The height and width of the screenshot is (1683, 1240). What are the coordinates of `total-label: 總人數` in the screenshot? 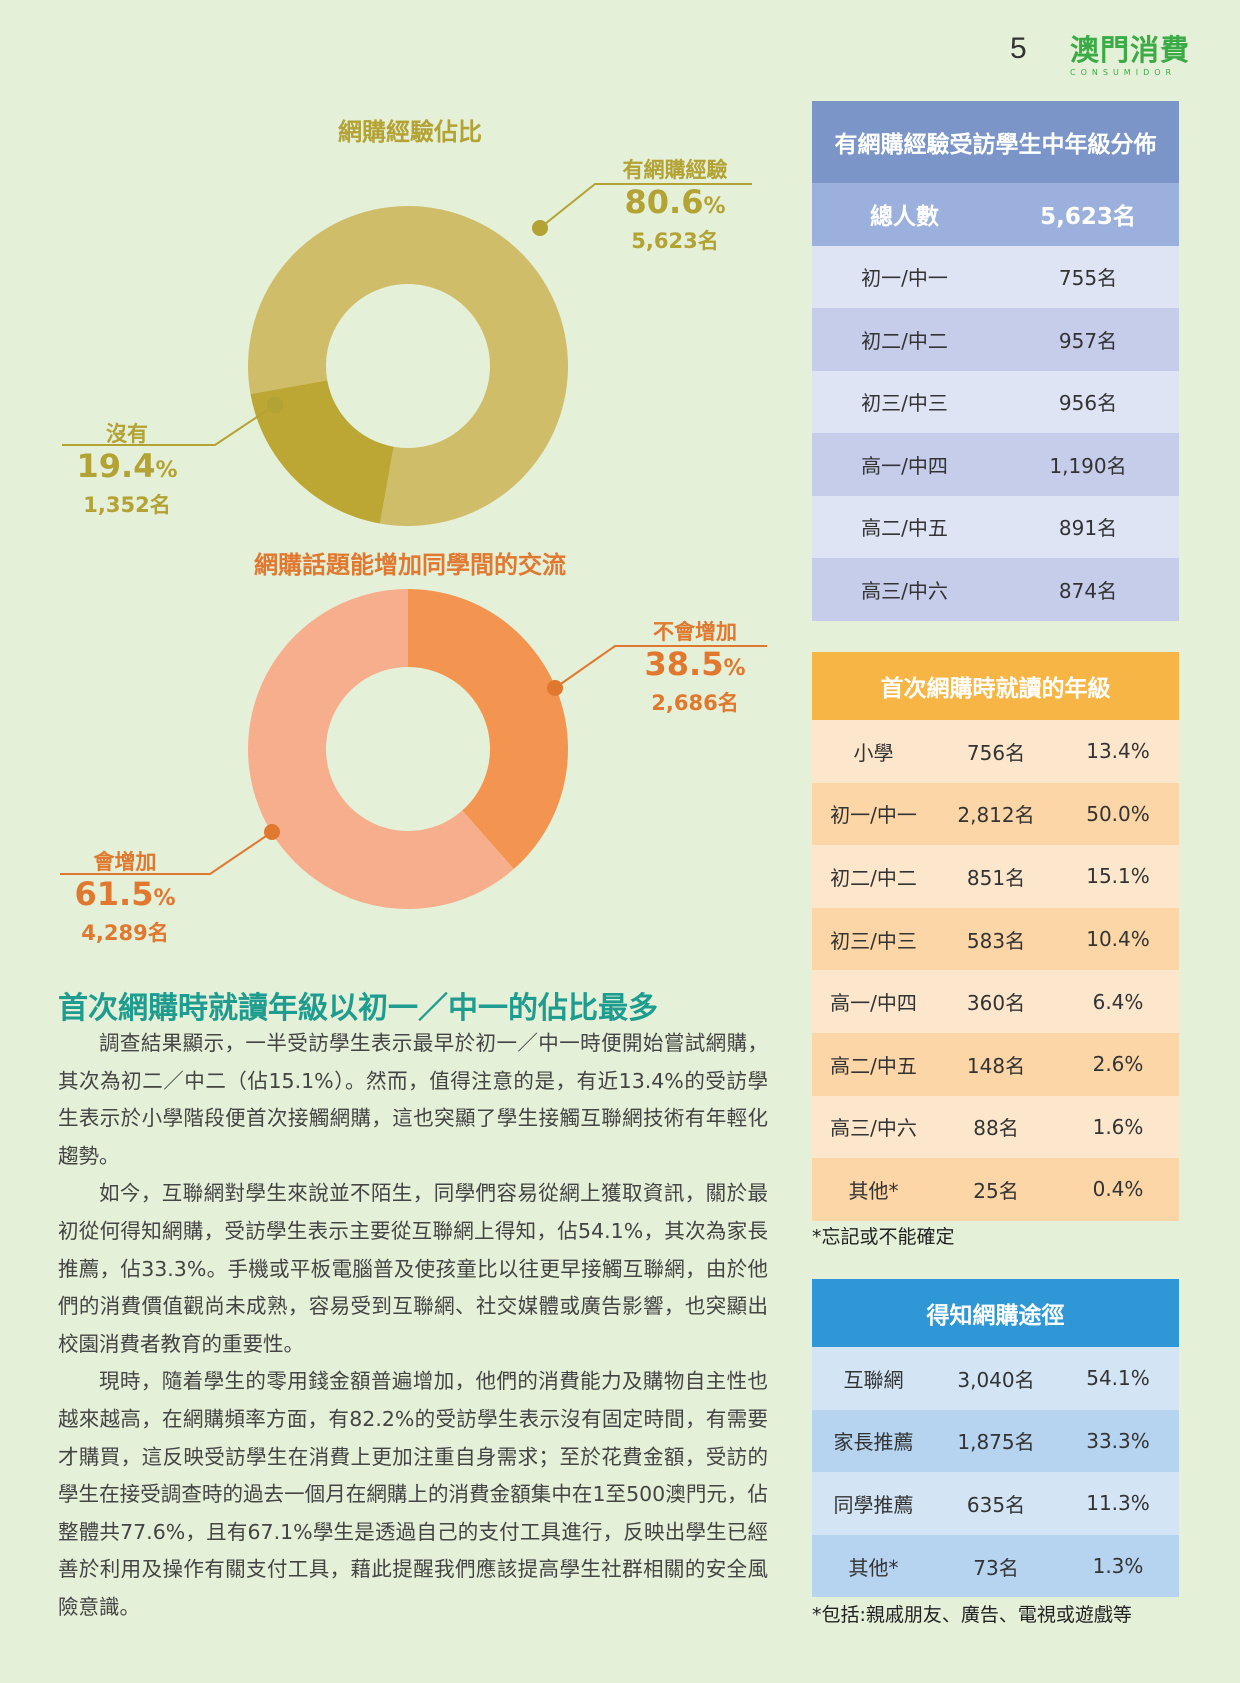 It's located at (904, 217).